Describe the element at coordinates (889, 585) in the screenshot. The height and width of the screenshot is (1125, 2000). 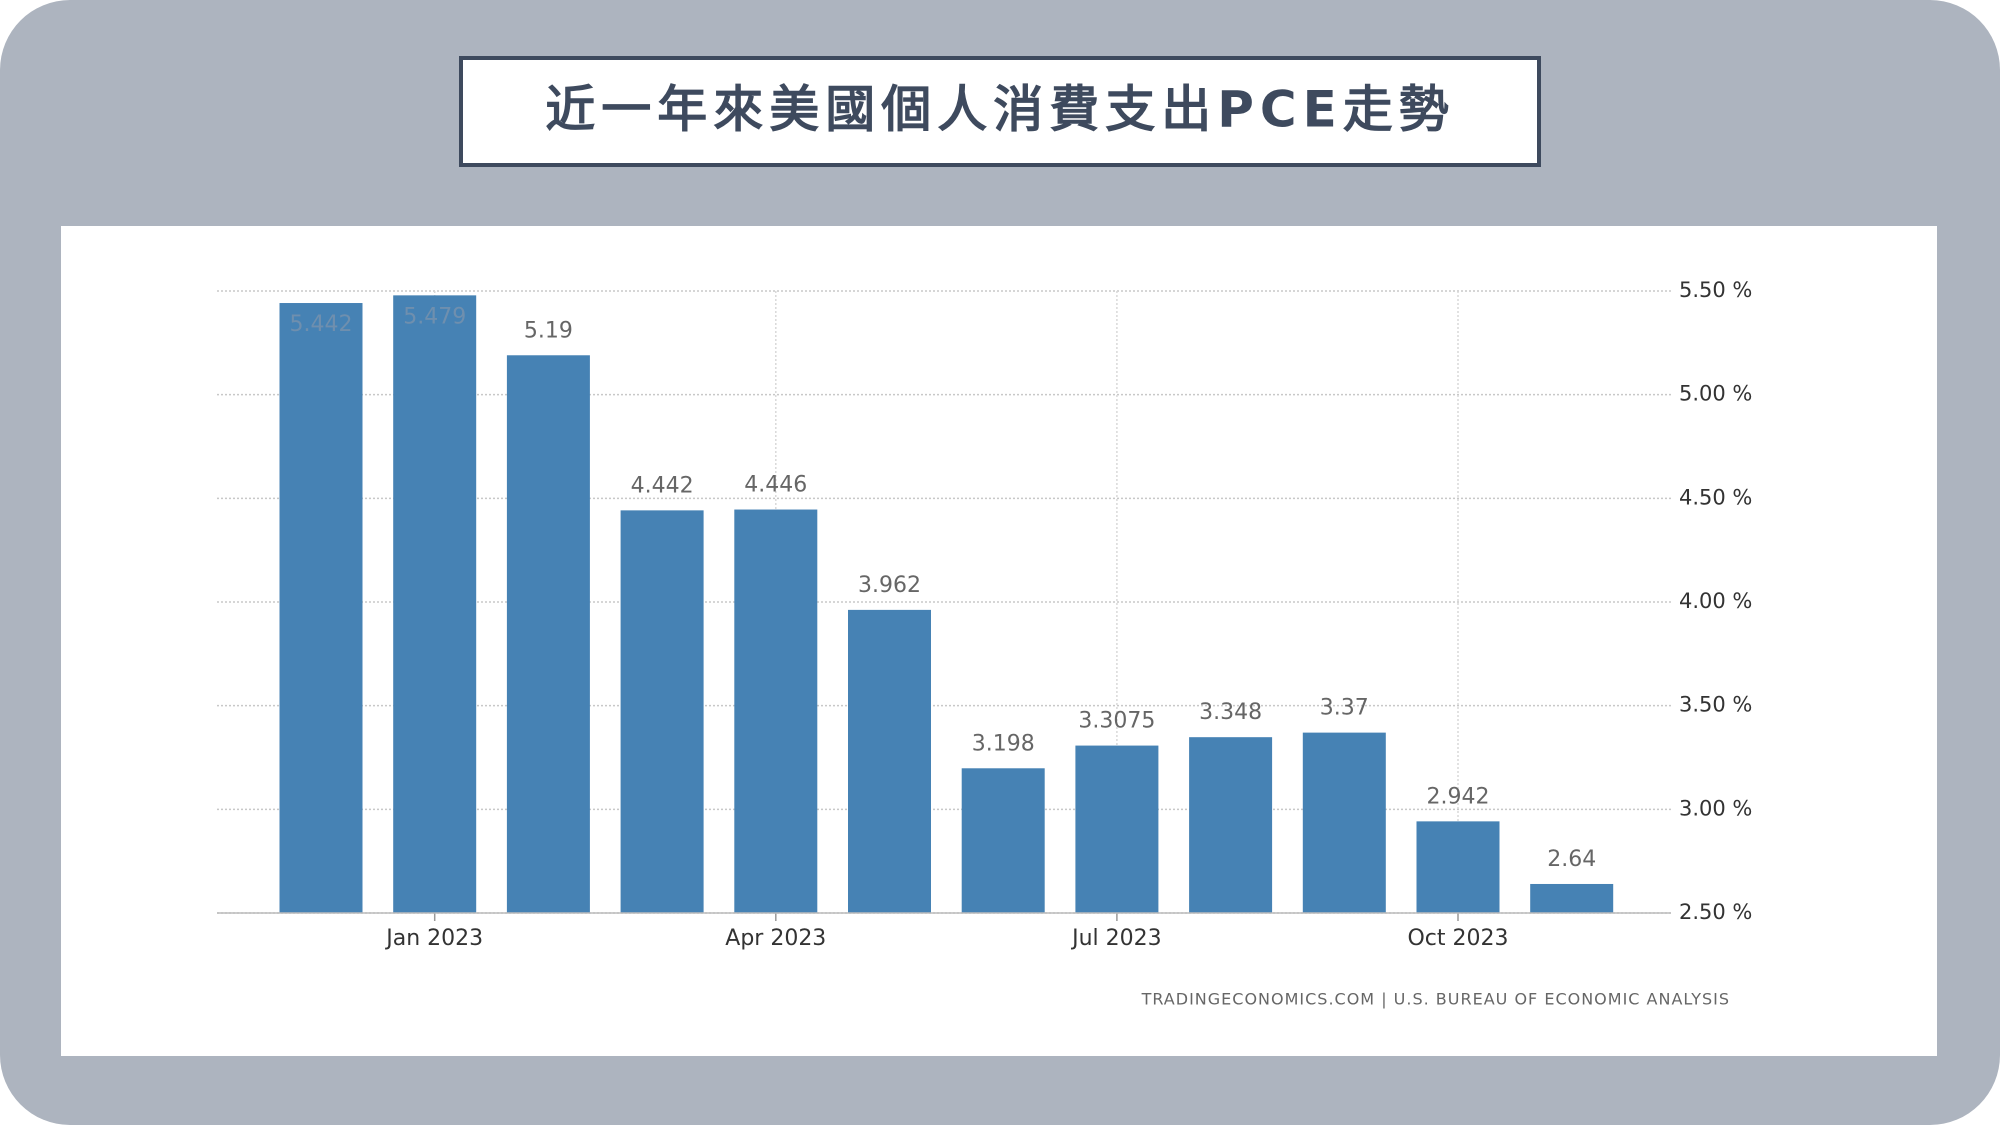
I see `value-label: 3.962` at that location.